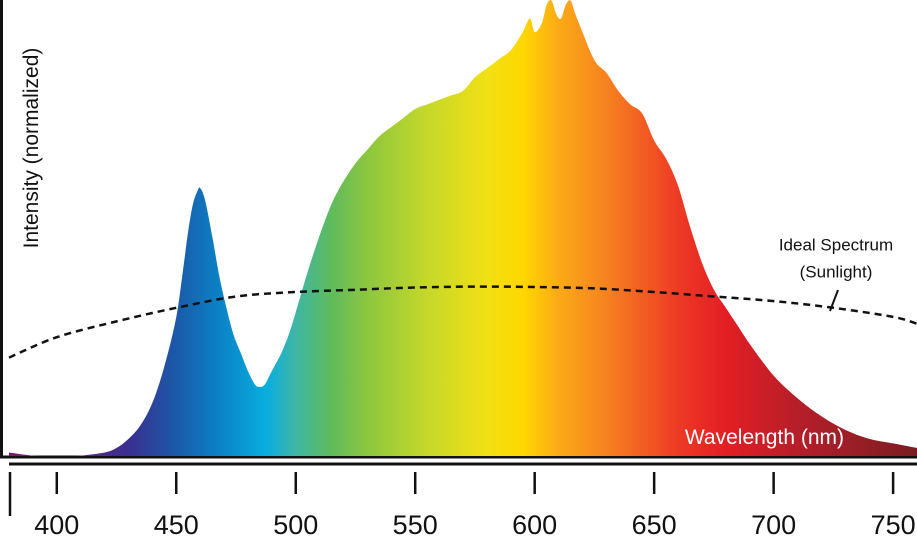  I want to click on x-ticks: 400 450 500 550 600 650 700 750, so click(462, 506).